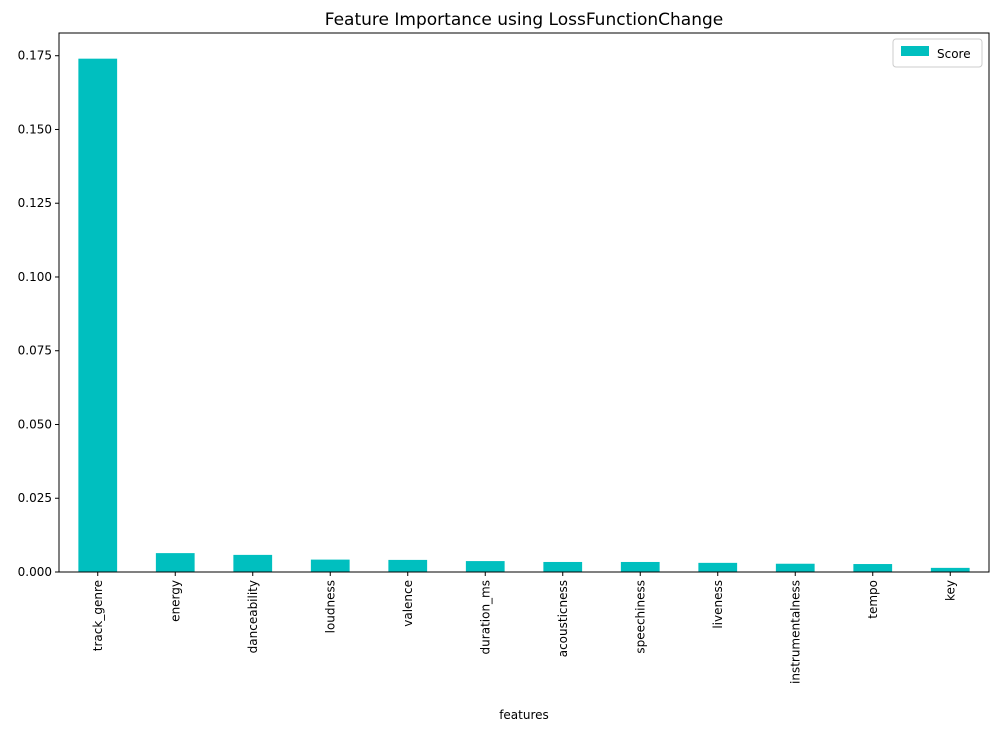 This screenshot has width=999, height=731. What do you see at coordinates (795, 632) in the screenshot?
I see `x-tick-label: instrumentalness` at bounding box center [795, 632].